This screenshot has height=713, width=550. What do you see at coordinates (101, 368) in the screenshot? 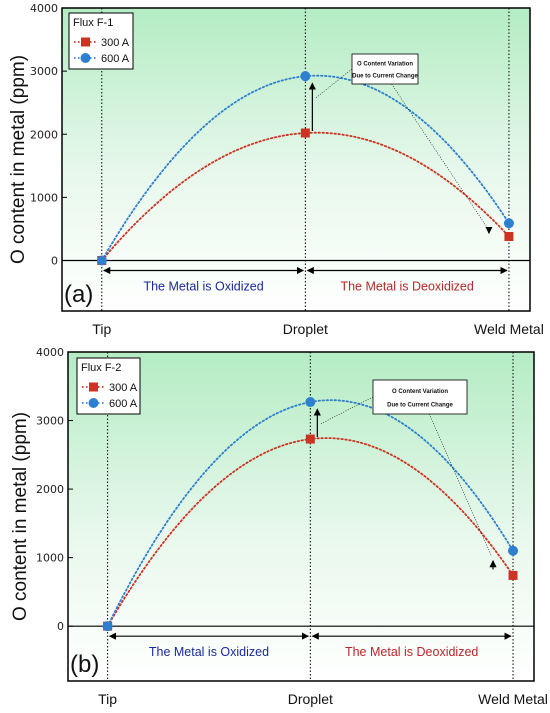
I see `legend-title: Flux F-2` at bounding box center [101, 368].